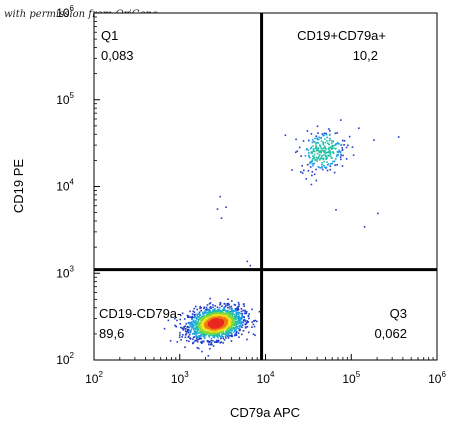 This screenshot has width=450, height=436. I want to click on y-axis-label: CD19 PE, so click(18, 186).